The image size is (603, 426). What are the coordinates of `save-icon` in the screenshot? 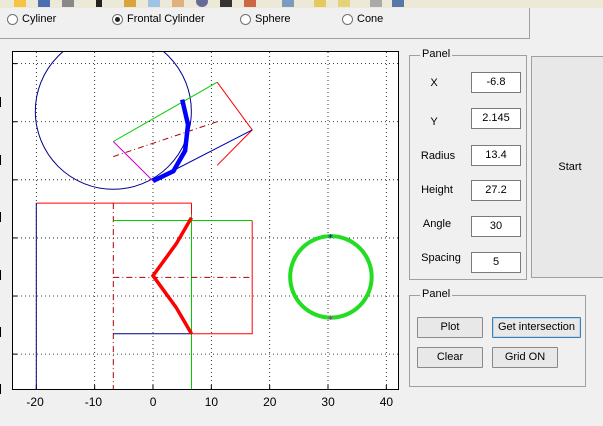 It's located at (44, 3).